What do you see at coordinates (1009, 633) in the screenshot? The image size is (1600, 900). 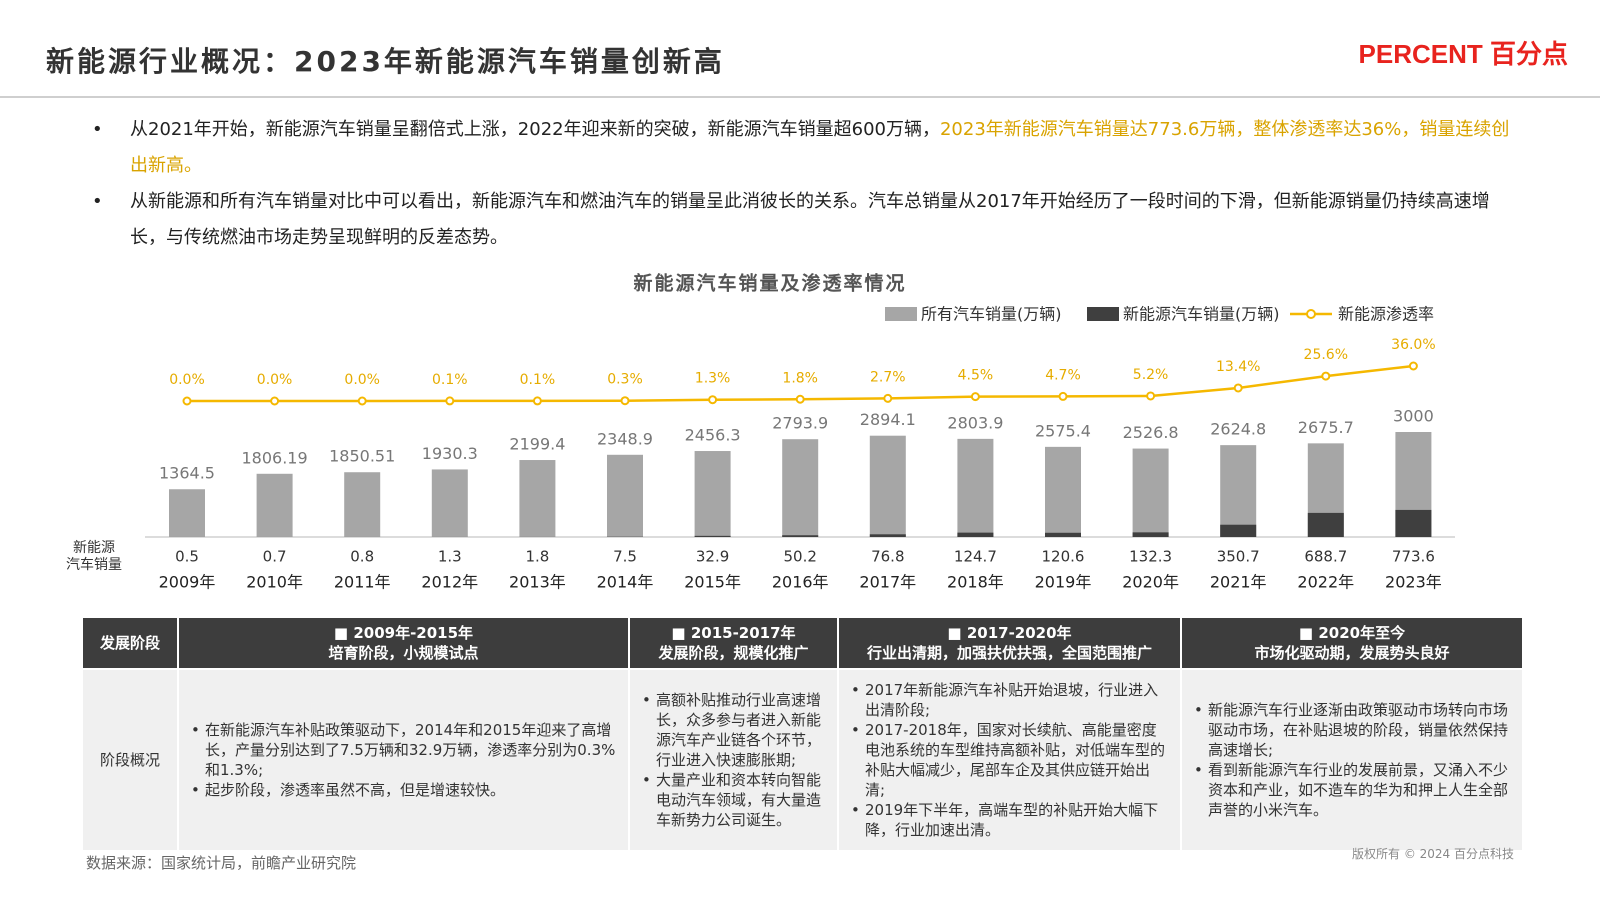 I see `header-title: 2017-2020年` at bounding box center [1009, 633].